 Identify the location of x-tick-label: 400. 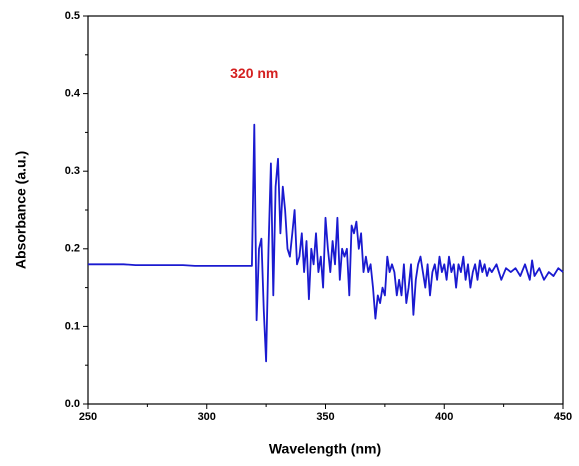
(444, 417).